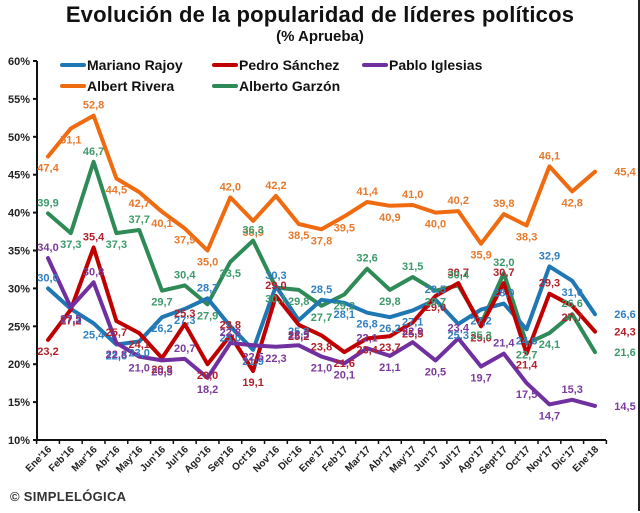 The height and width of the screenshot is (513, 640). Describe the element at coordinates (436, 65) in the screenshot. I see `legend-label: Pablo Iglesias` at that location.